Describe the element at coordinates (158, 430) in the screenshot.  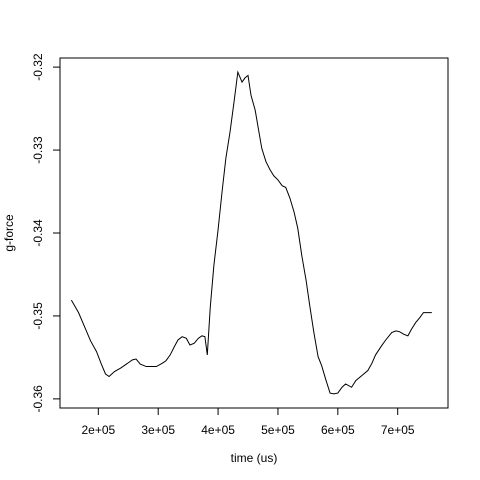
I see `x-tick-label: 3e+05` at that location.